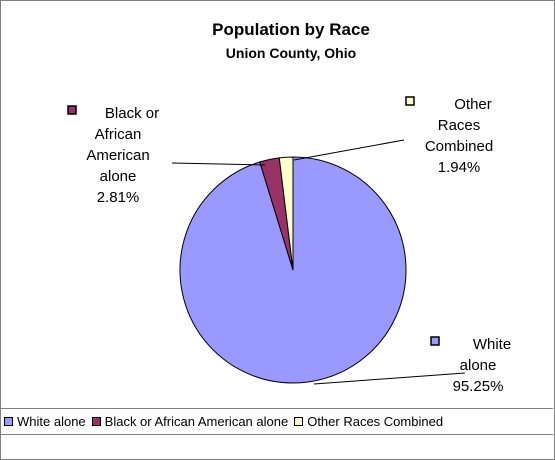  What do you see at coordinates (8, 421) in the screenshot?
I see `legend-swatch-white` at bounding box center [8, 421].